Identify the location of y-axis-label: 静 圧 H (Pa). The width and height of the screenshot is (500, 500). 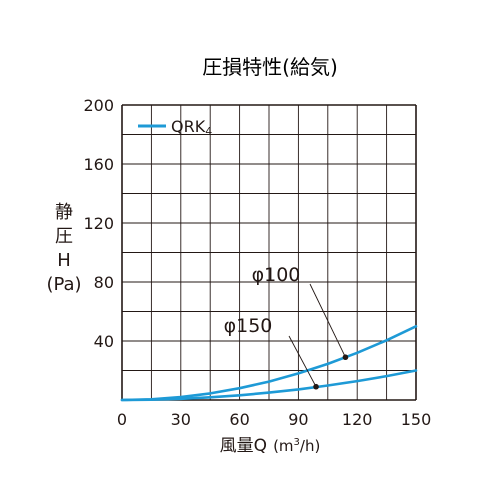
(63, 248).